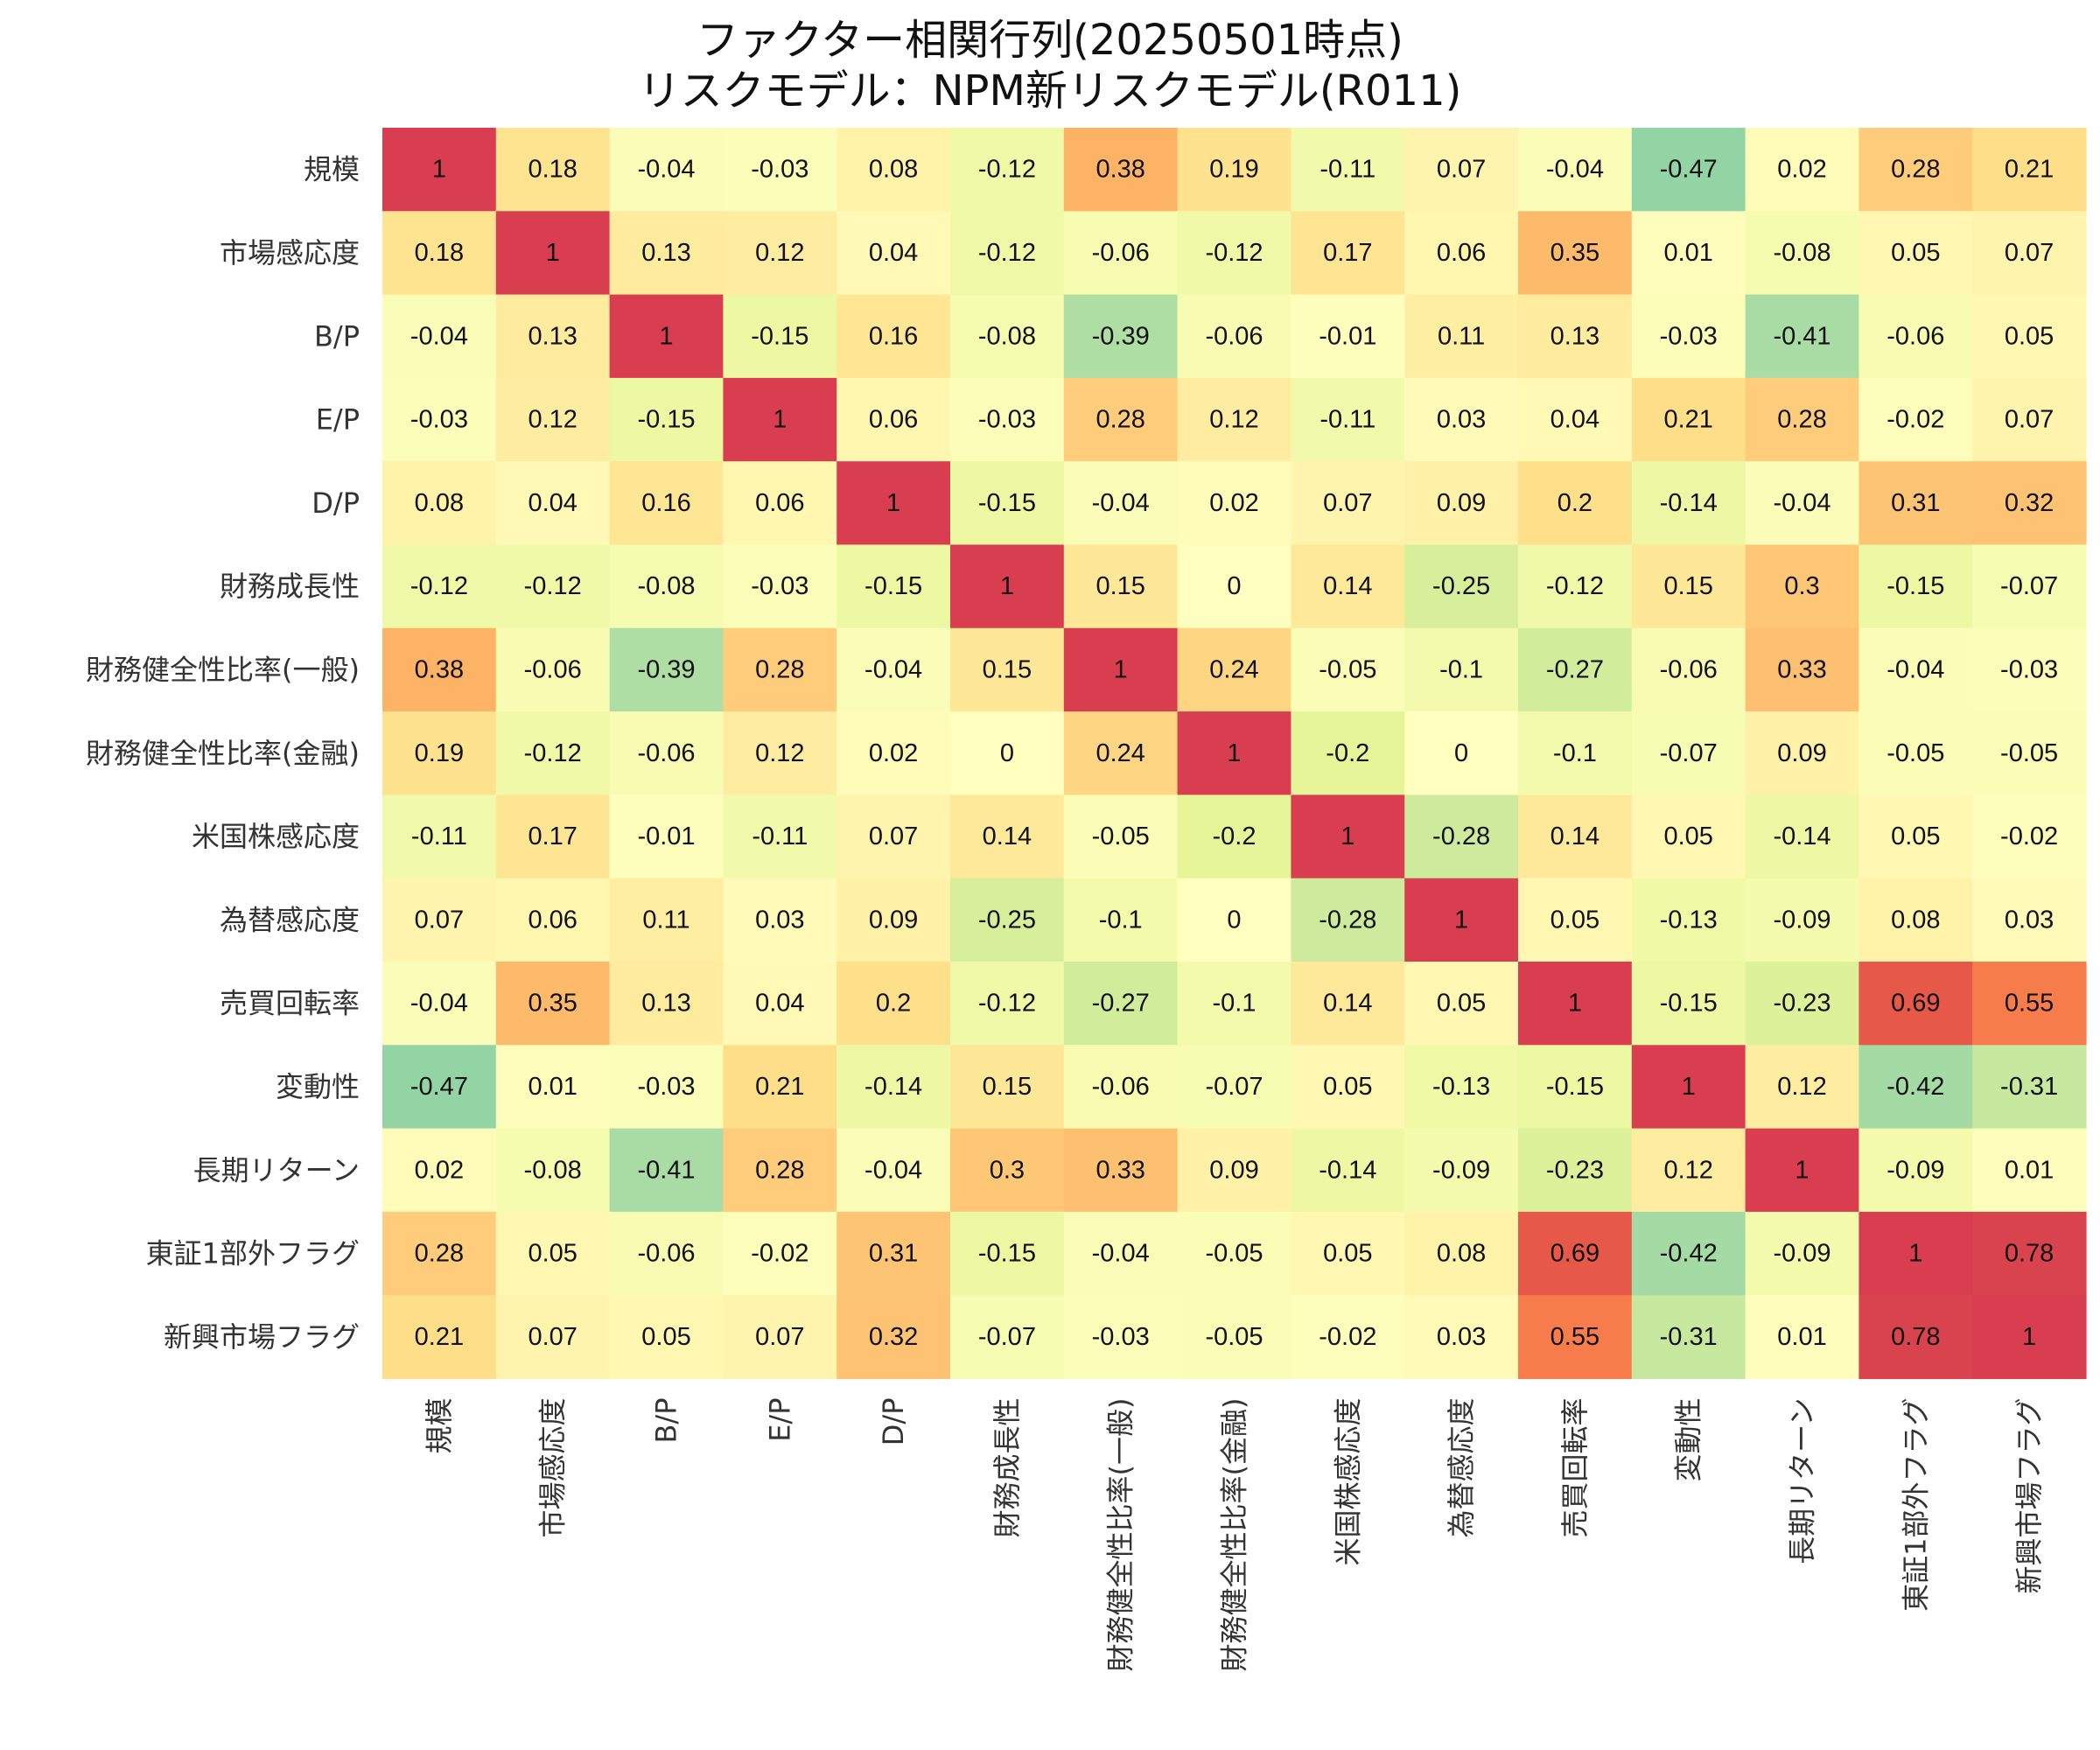 This screenshot has height=1750, width=2100. I want to click on heatmap-cell-value: -0.02, so click(1915, 420).